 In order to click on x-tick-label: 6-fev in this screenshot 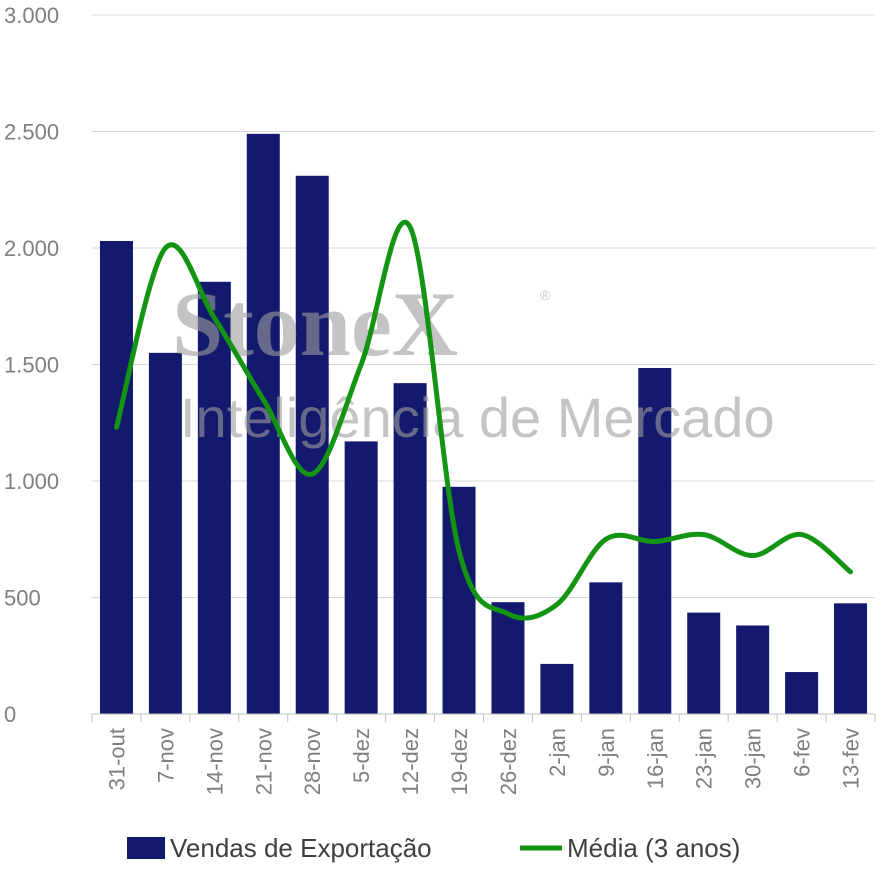, I will do `click(802, 752)`.